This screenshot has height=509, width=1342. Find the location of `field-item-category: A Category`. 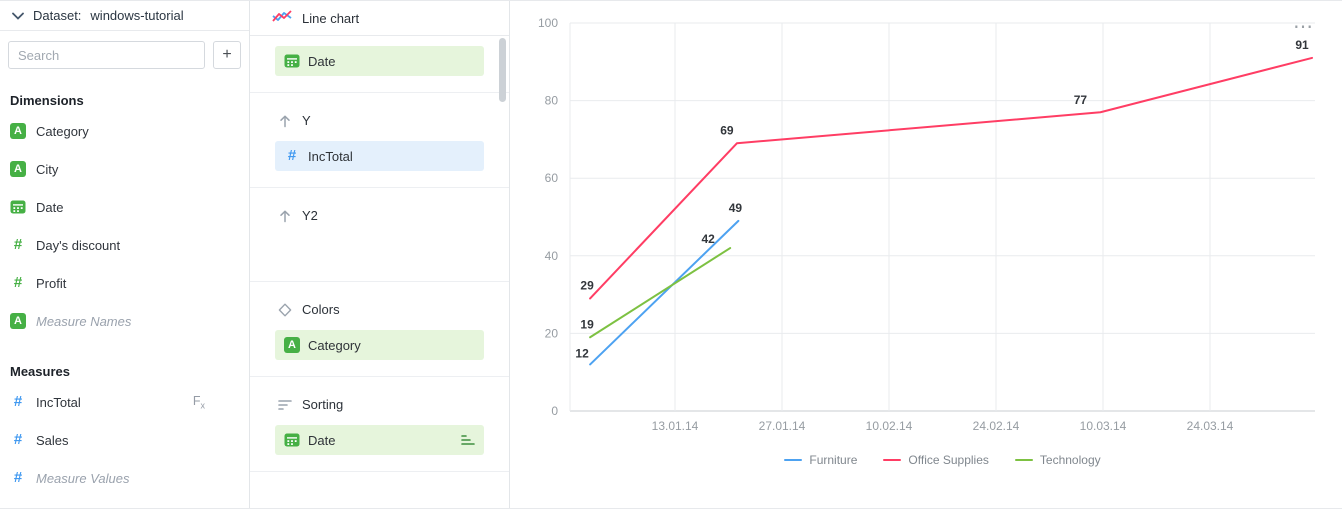

field-item-category: A Category is located at coordinates (124, 131).